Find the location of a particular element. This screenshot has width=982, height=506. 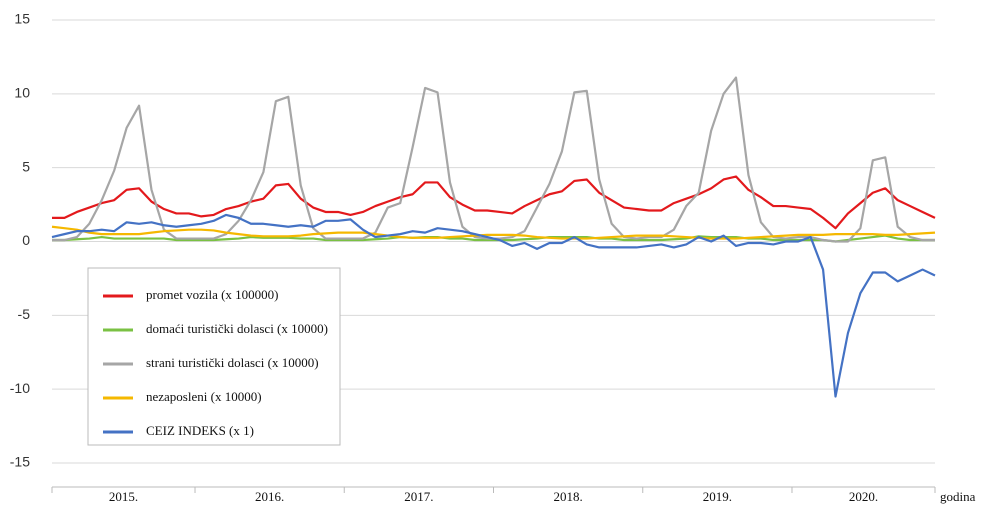

x-tick-label: 2019. is located at coordinates (717, 496).